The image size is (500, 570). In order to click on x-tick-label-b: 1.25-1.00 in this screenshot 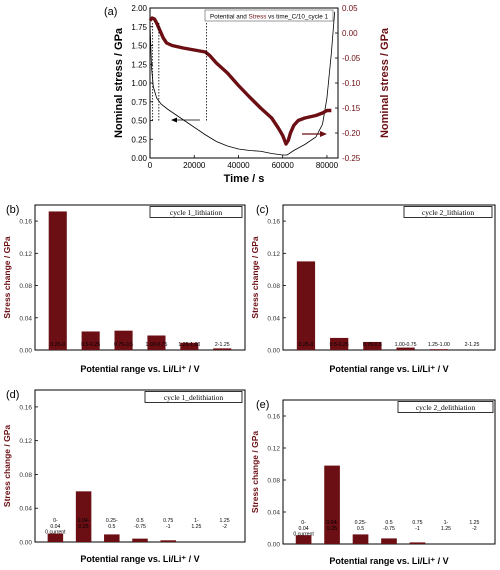, I will do `click(189, 345)`.